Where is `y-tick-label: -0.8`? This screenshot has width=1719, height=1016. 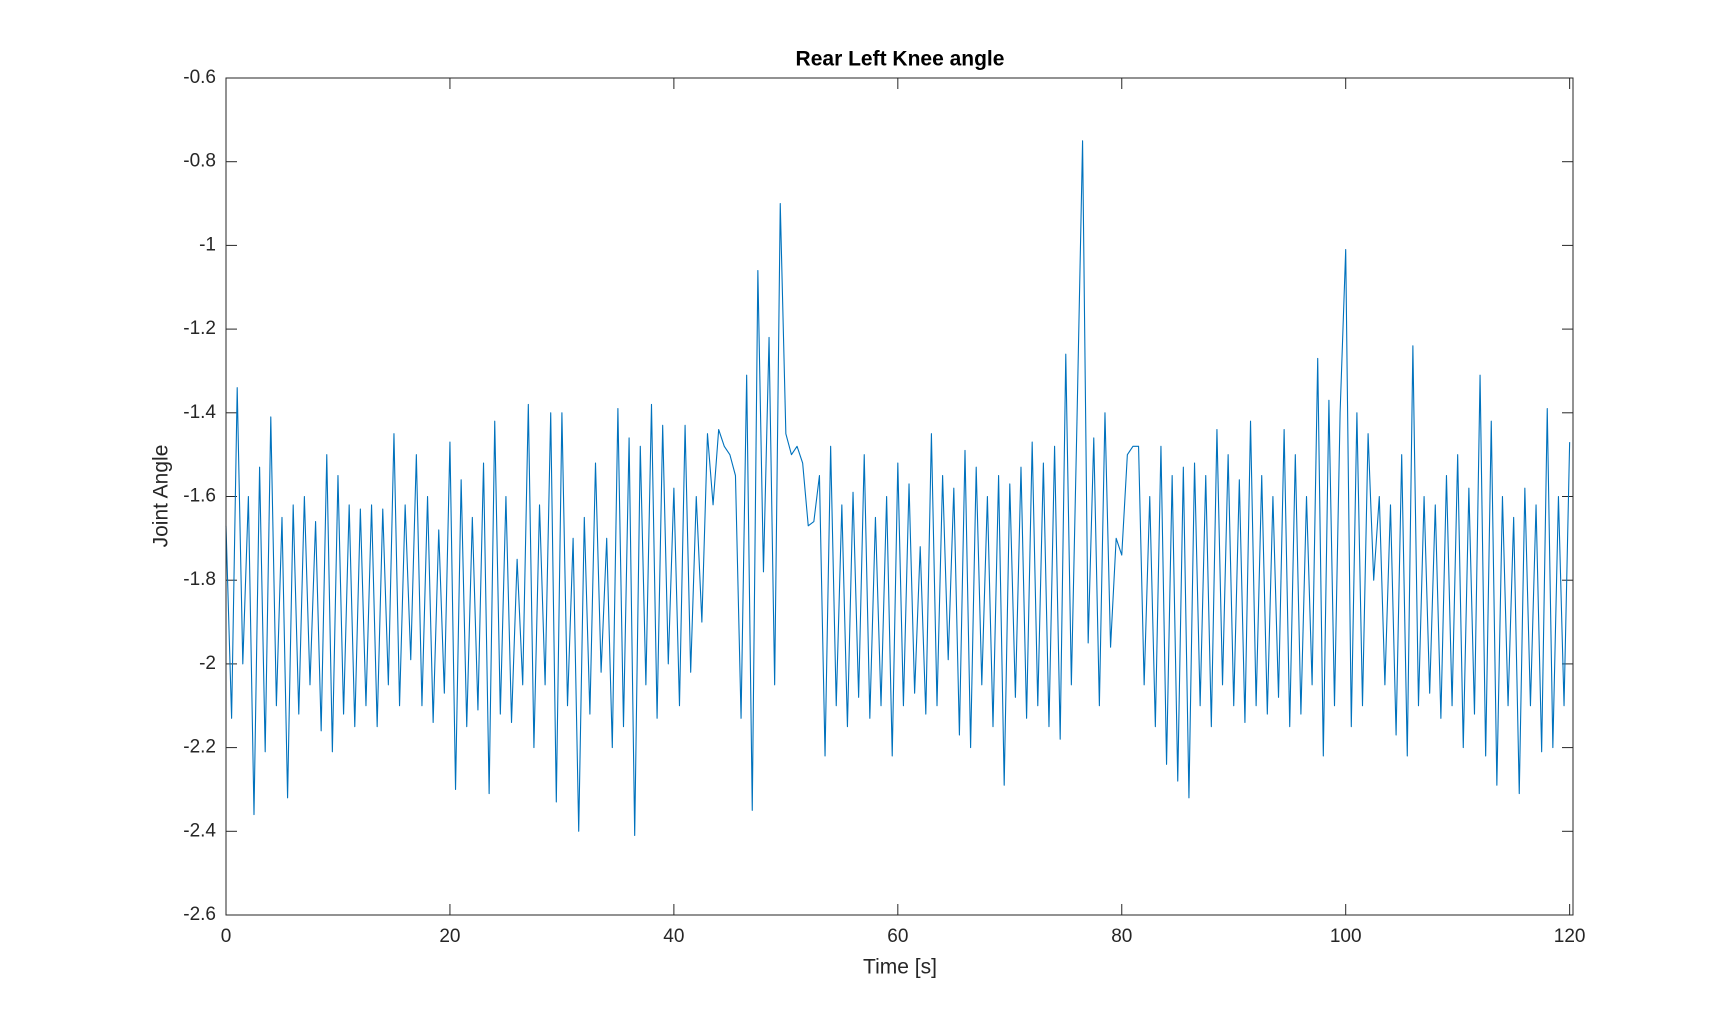 y-tick-label: -0.8 is located at coordinates (199, 161).